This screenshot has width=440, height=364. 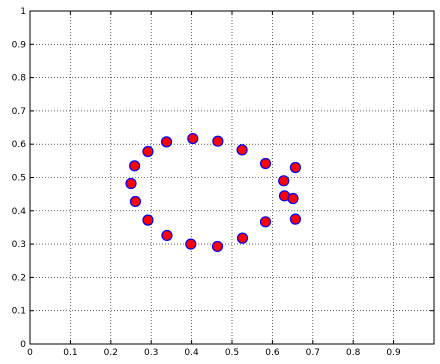 I want to click on x-tick-label: 0.5, so click(x=232, y=353).